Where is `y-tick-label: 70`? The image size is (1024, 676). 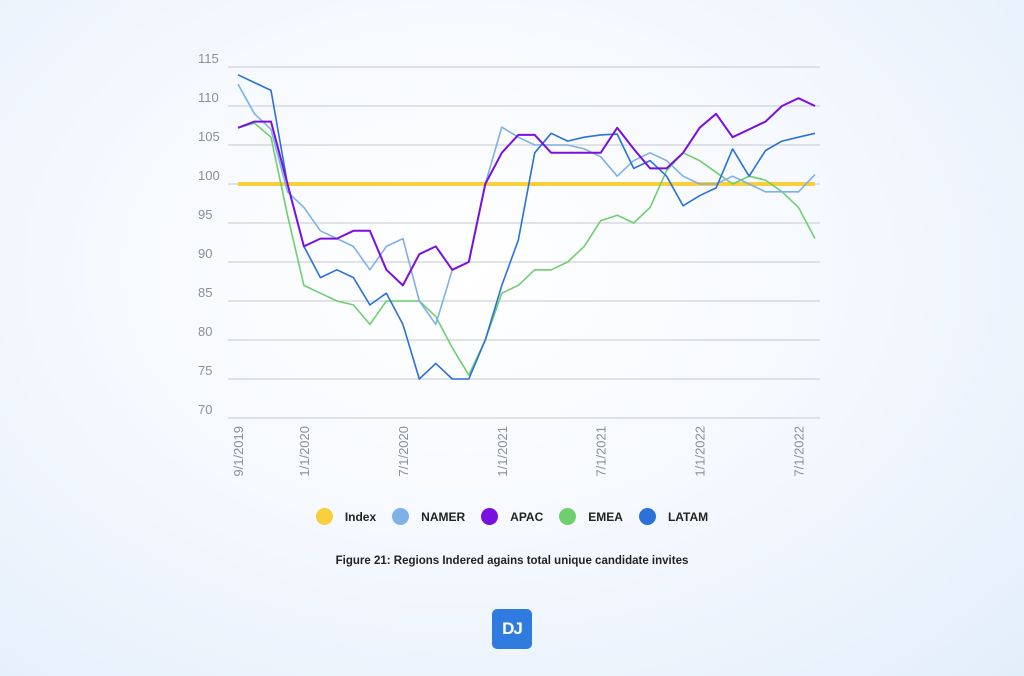 y-tick-label: 70 is located at coordinates (205, 409).